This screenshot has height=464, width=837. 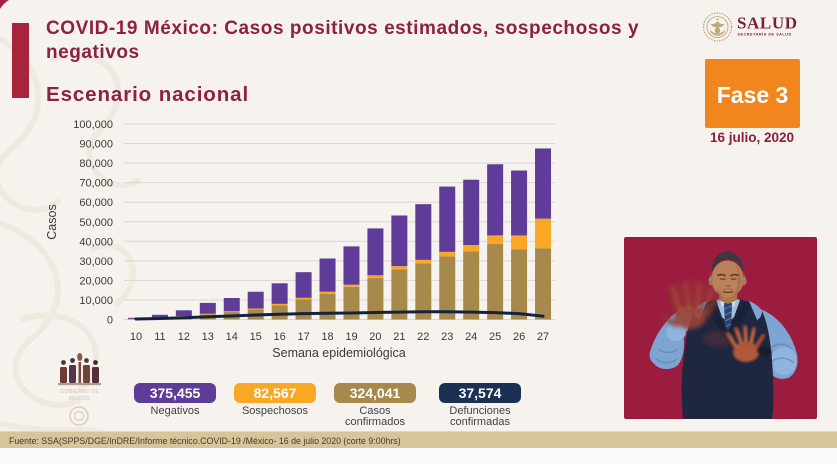 I want to click on svg-text: SECRETARÍA DE SALUD, so click(x=765, y=33).